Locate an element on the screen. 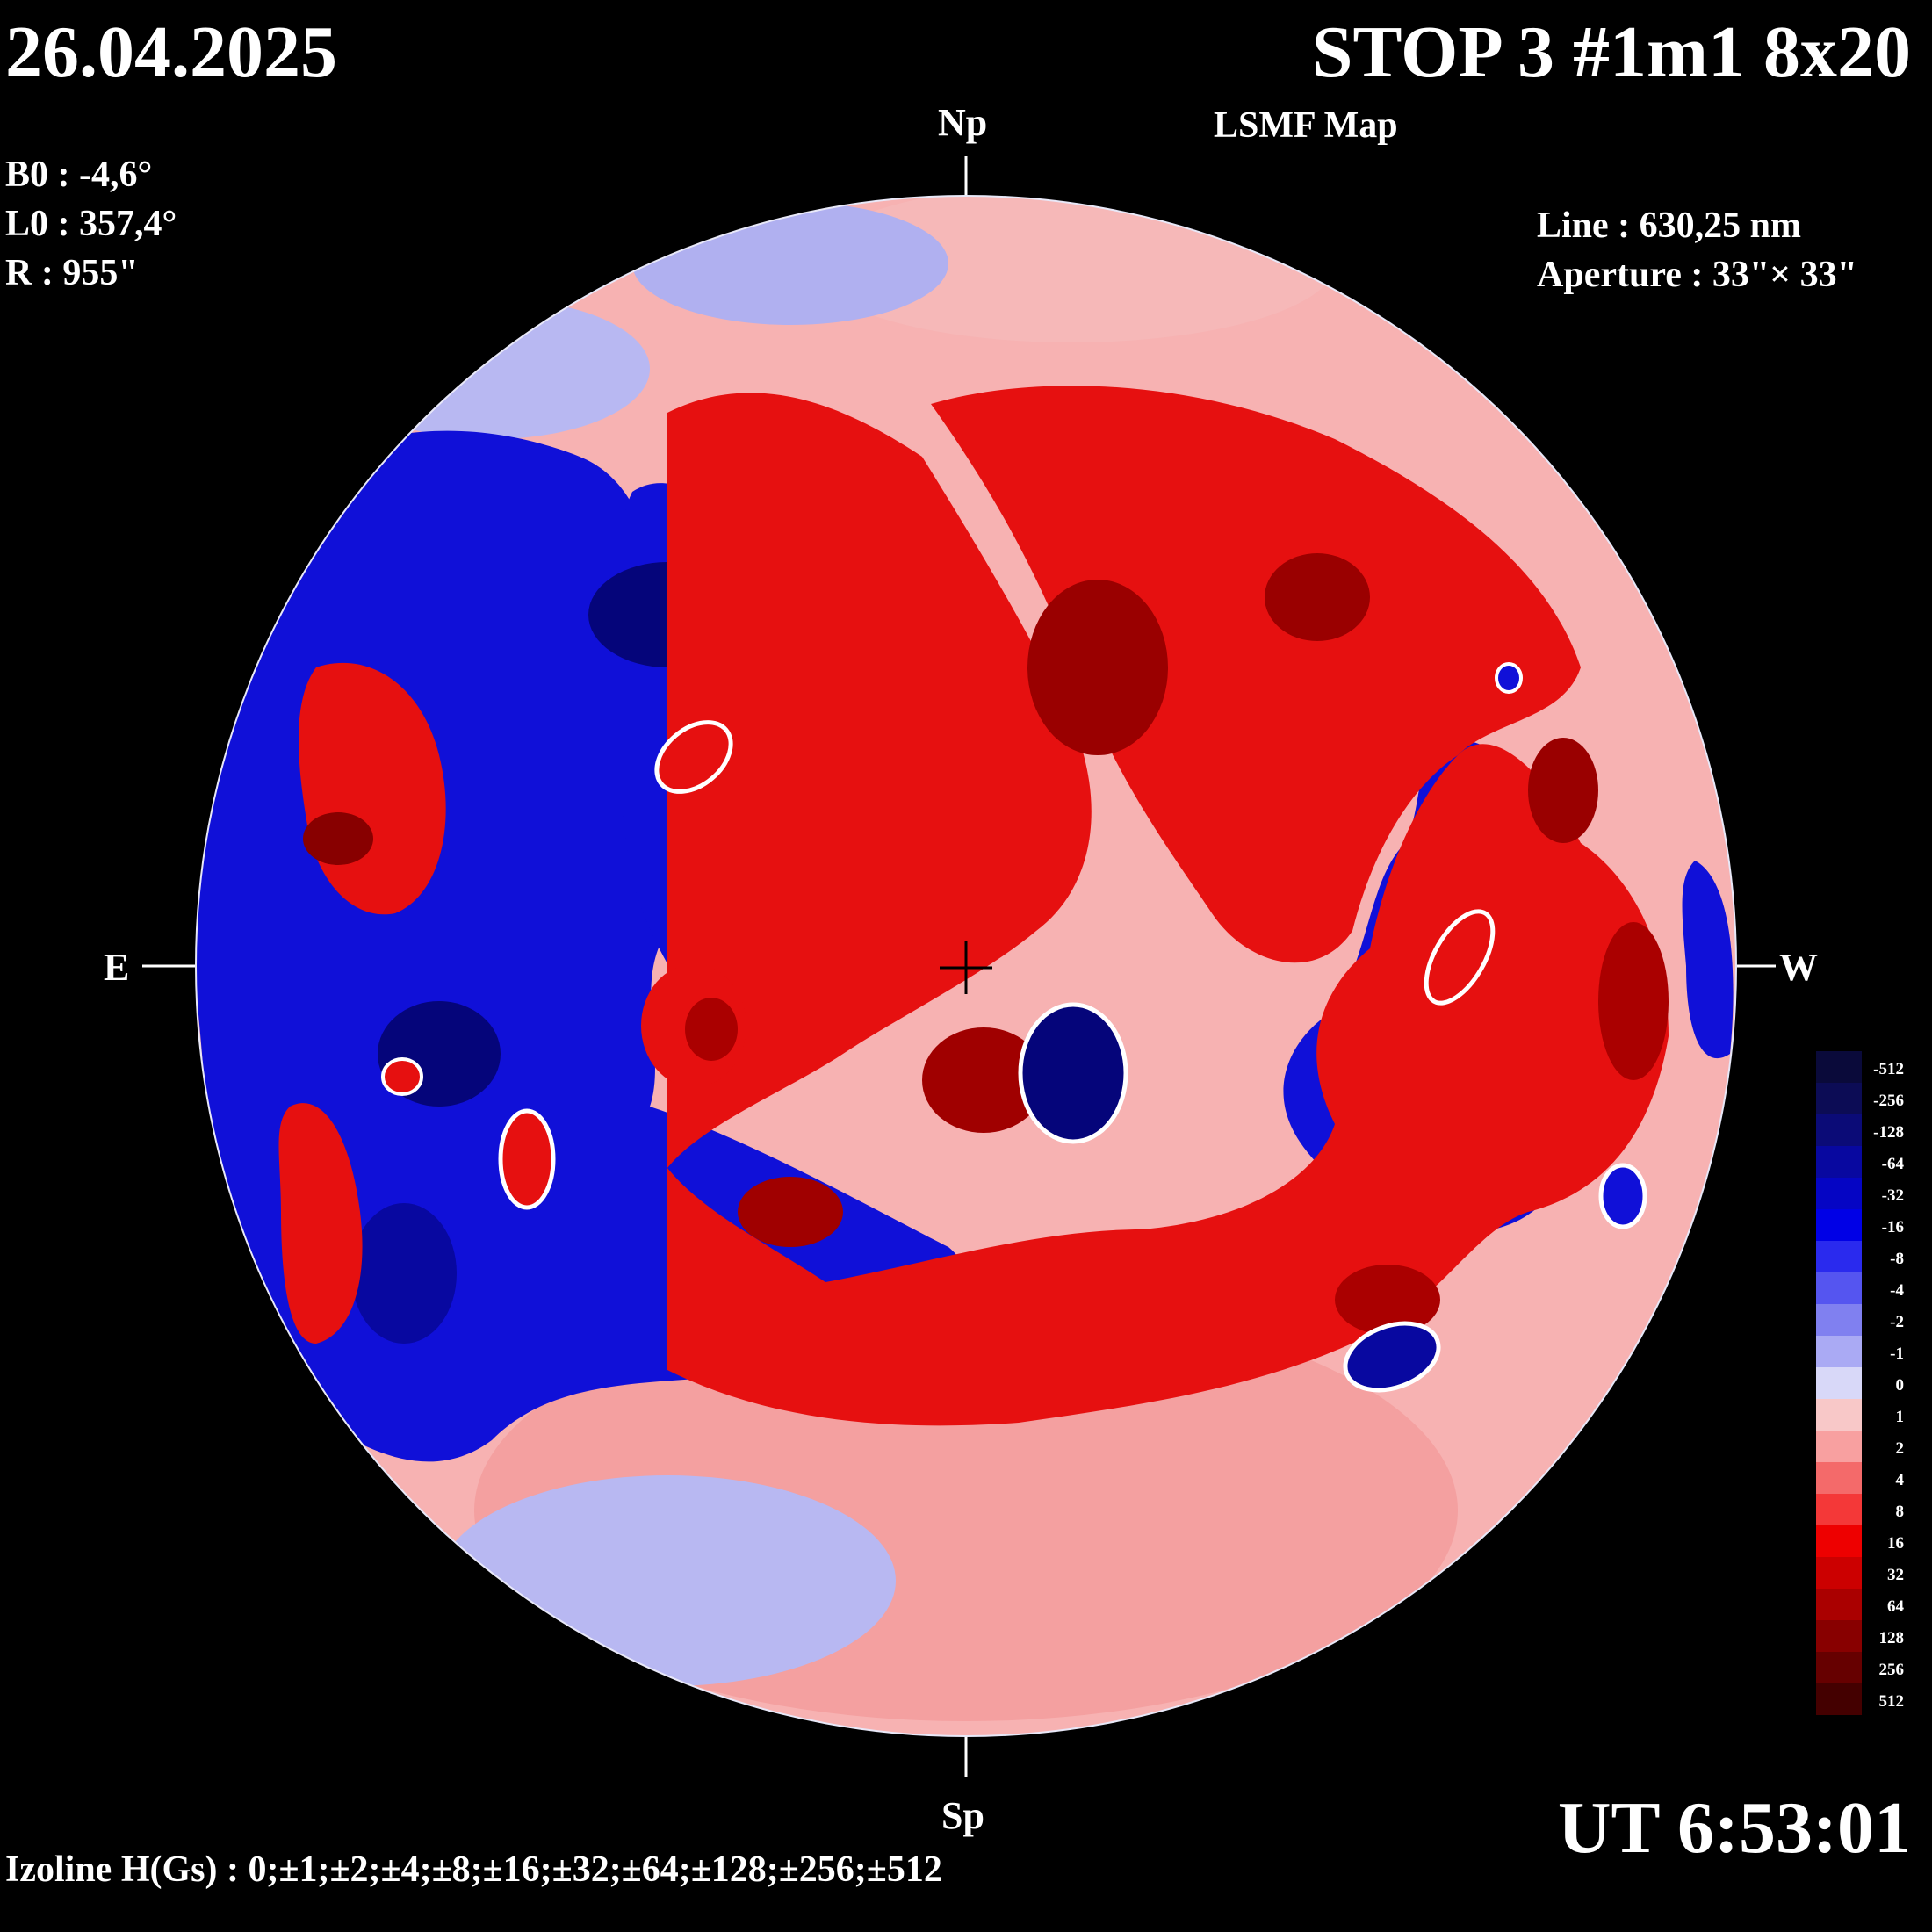  scale-level: -128 is located at coordinates (1862, 1130).